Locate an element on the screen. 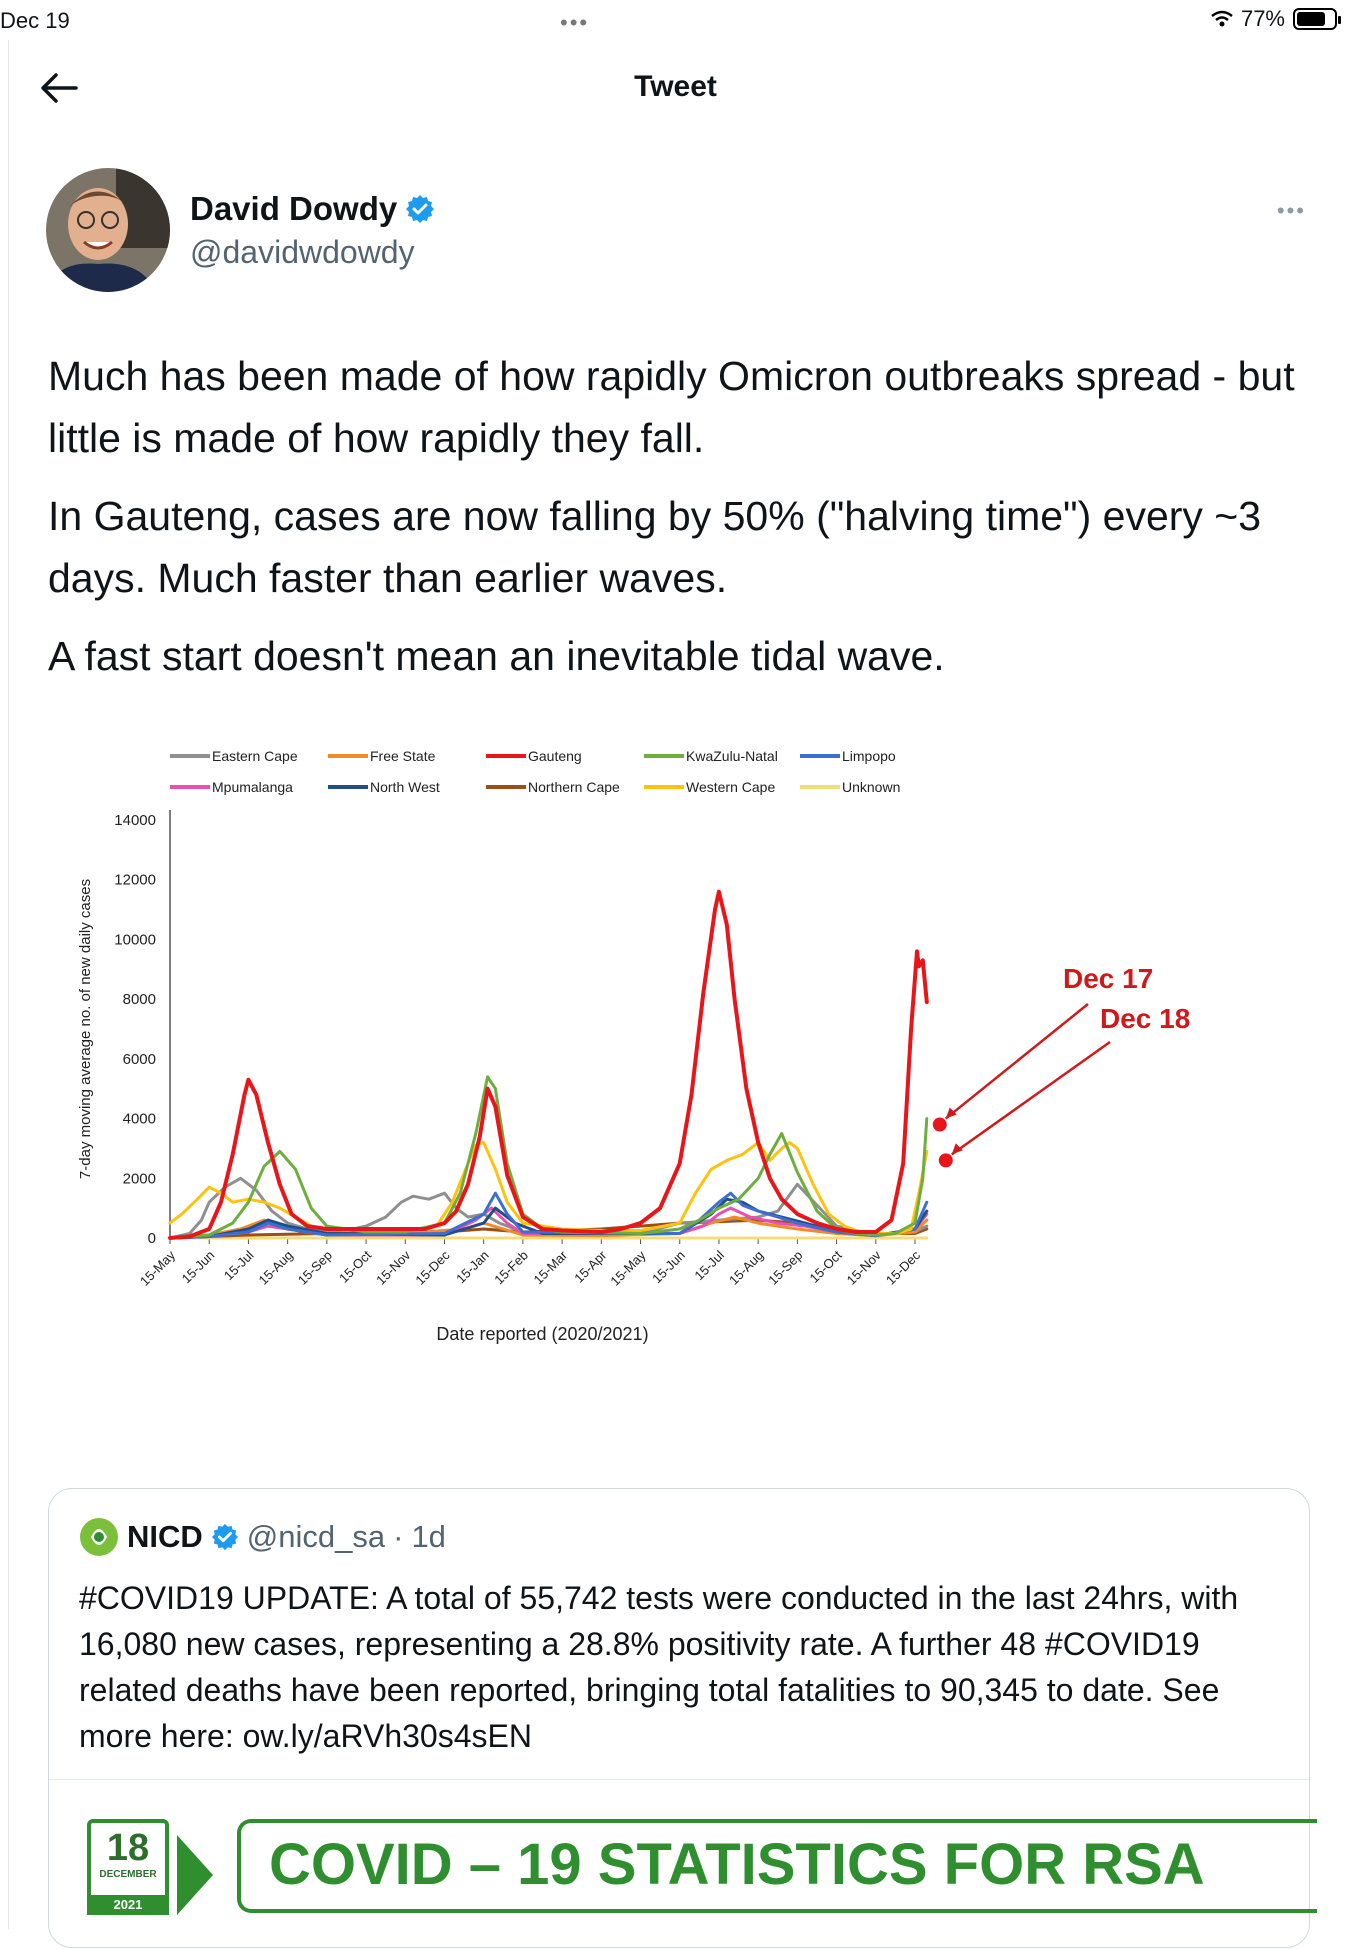 Image resolution: width=1351 pixels, height=1949 pixels. legend-label: Northern Cape is located at coordinates (574, 787).